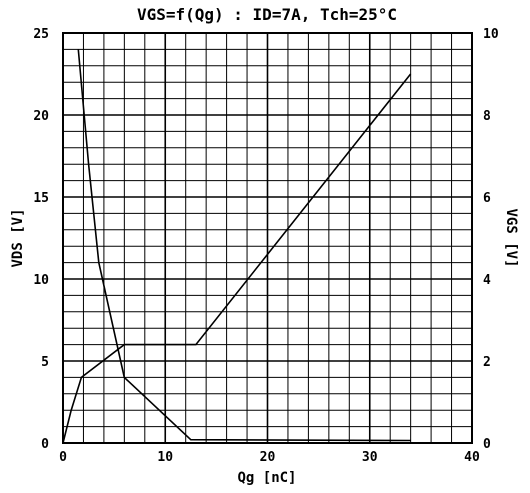  Describe the element at coordinates (491, 34) in the screenshot. I see `y-right-tick-label: 10` at that location.